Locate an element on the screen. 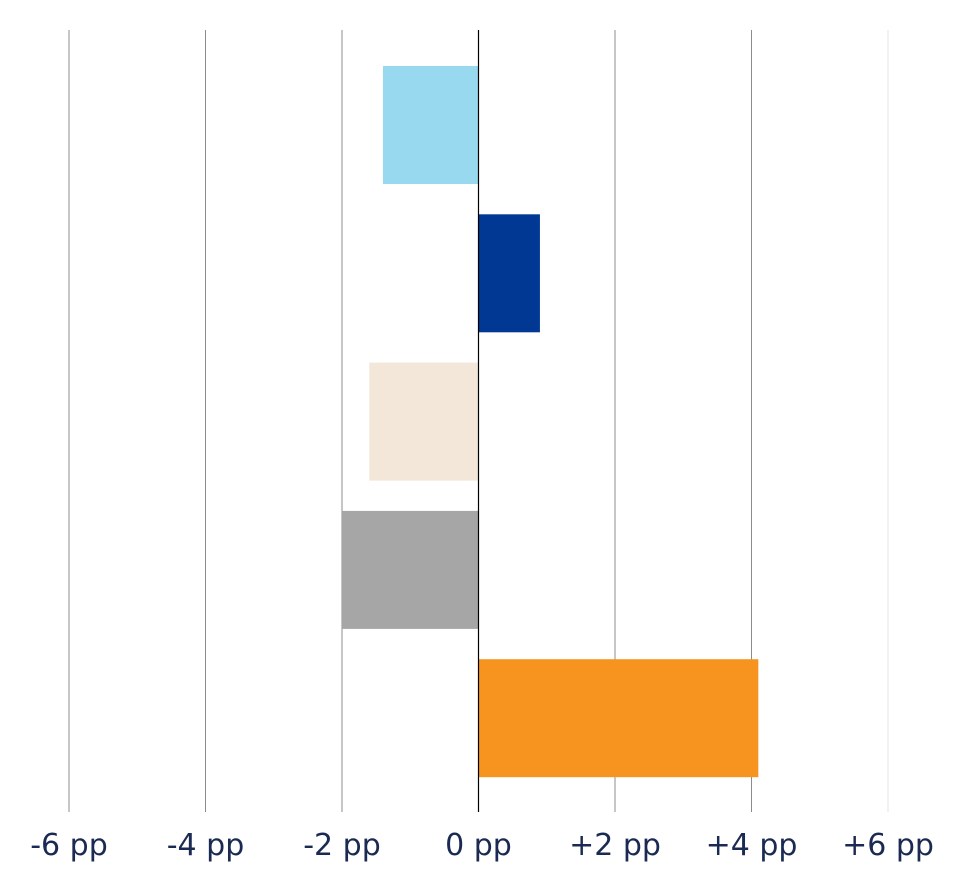 The width and height of the screenshot is (962, 891). x-tick-labels: -6 pp -4 pp -2 pp 0 pp +2 pp +4 pp +6 pp is located at coordinates (482, 845).